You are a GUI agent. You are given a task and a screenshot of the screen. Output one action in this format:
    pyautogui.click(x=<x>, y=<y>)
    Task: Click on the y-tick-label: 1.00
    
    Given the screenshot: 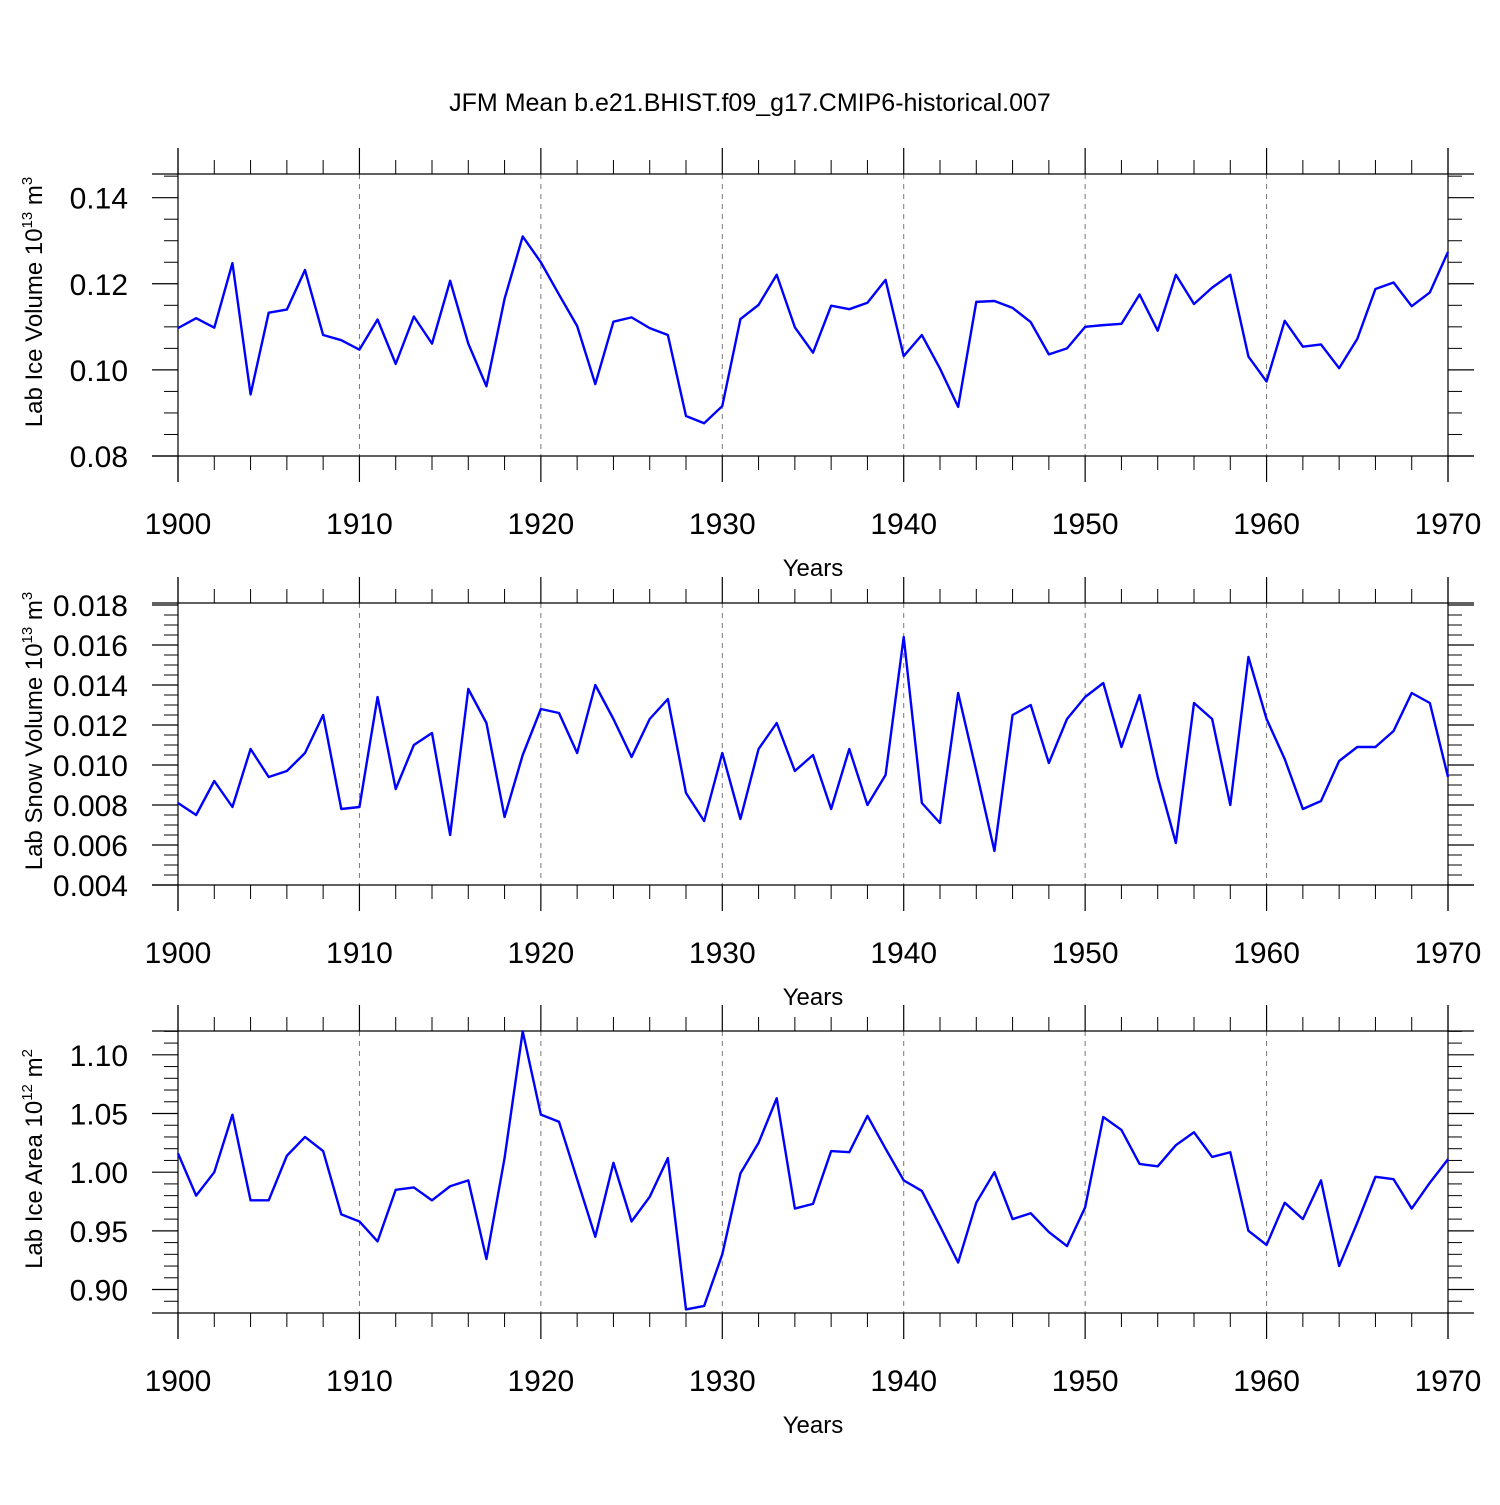 What is the action you would take?
    pyautogui.click(x=99, y=1173)
    